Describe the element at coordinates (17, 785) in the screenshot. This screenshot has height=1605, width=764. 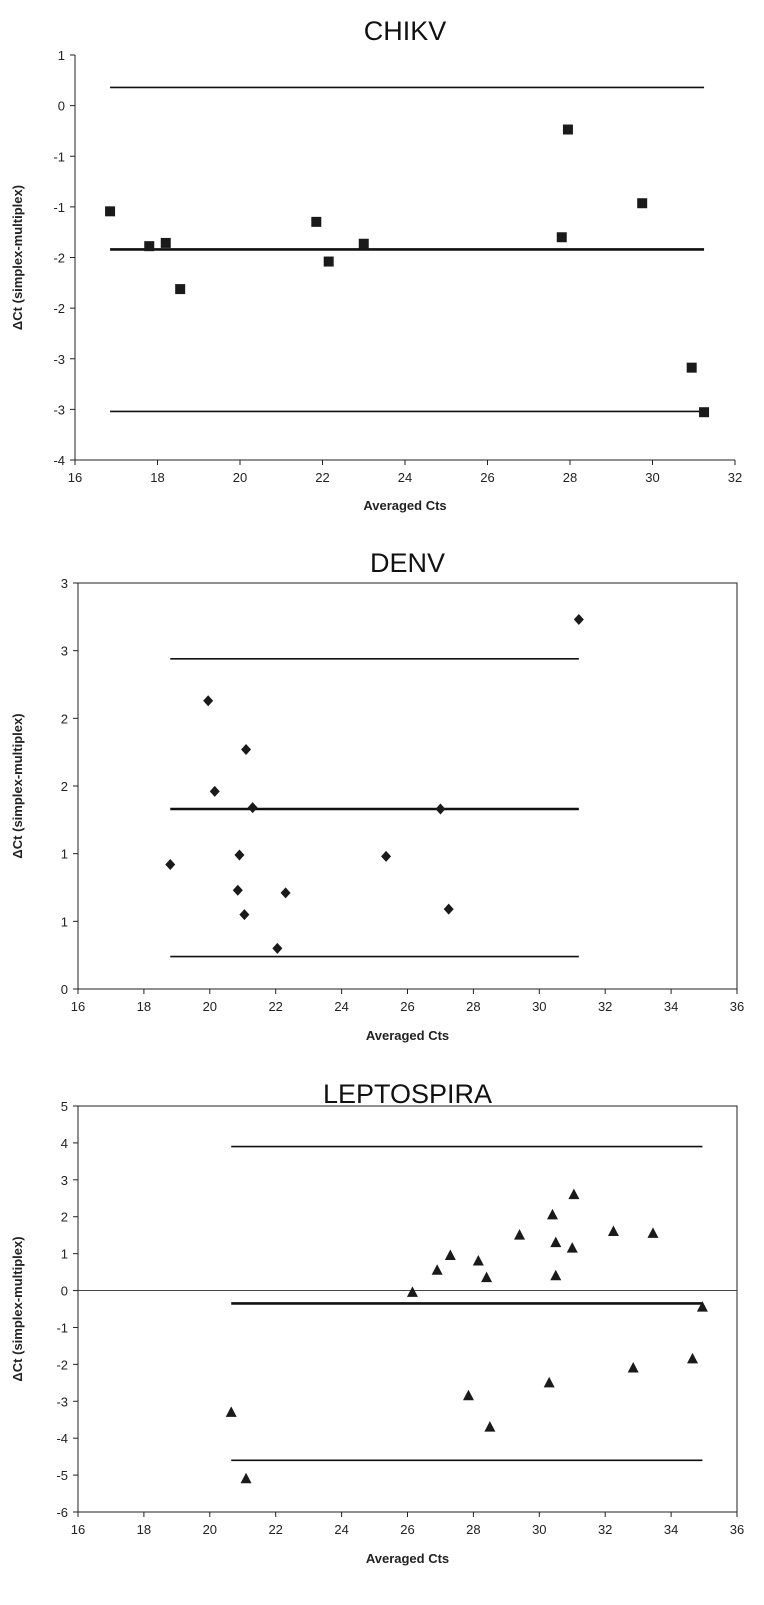
I see `y-axis-label: ΔCt (simplex-multiplex)` at that location.